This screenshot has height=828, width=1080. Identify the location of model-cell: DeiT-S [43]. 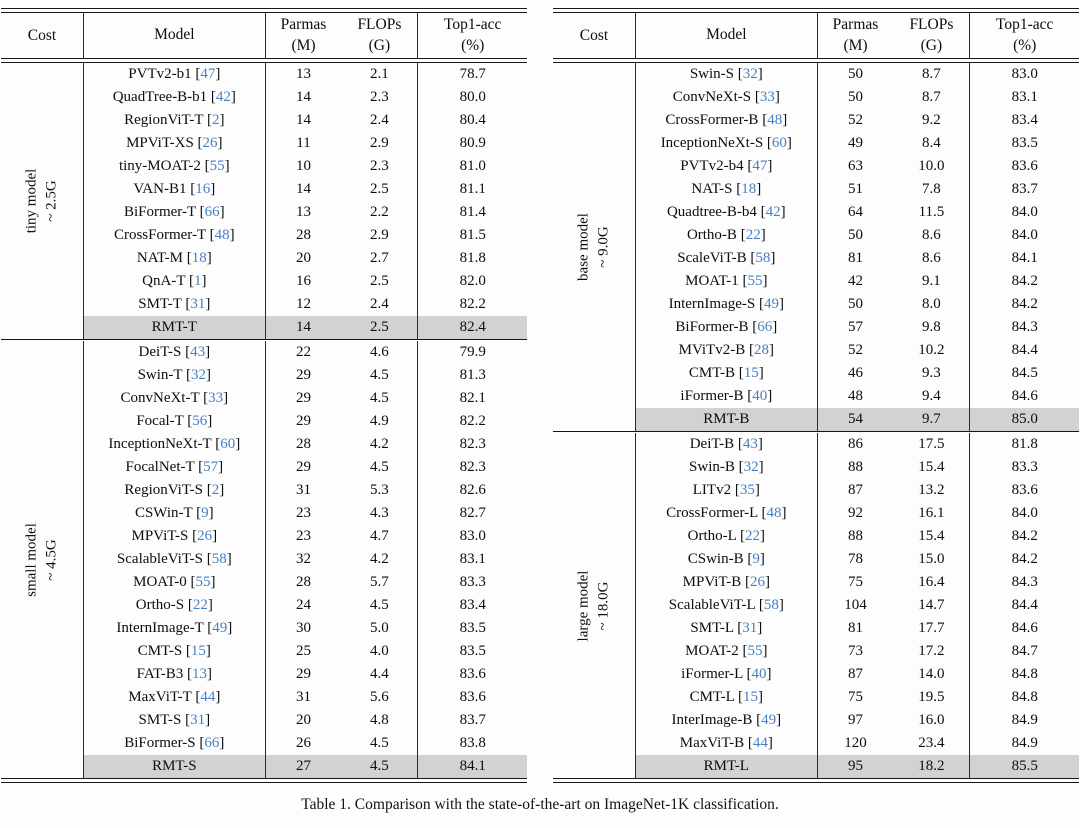
(175, 352).